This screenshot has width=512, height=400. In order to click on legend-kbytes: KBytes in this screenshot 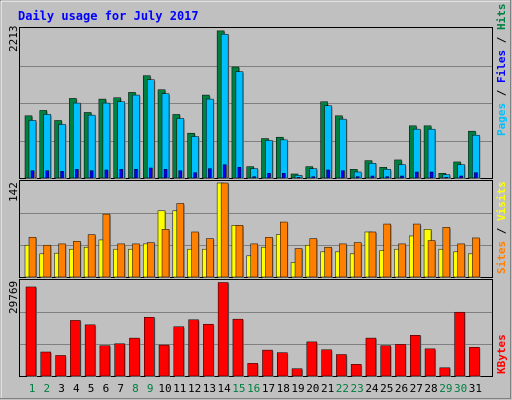, I will do `click(501, 354)`.